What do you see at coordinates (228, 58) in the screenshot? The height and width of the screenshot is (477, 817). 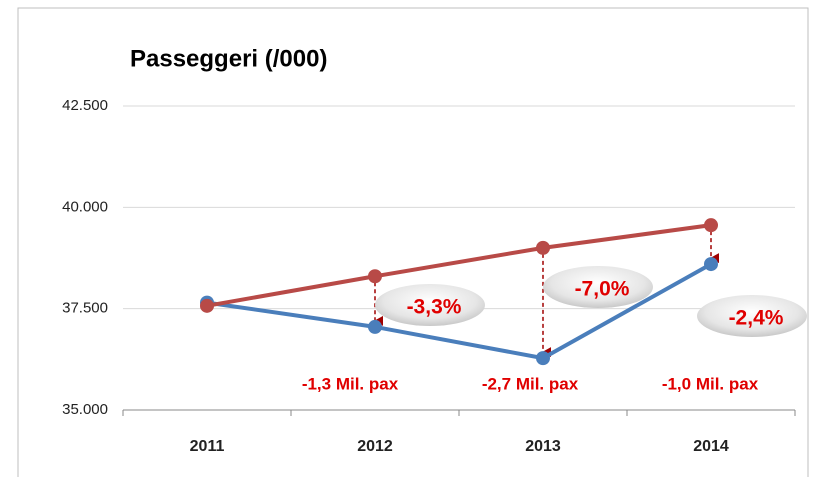 I see `chart-title: Passeggeri (/000)` at bounding box center [228, 58].